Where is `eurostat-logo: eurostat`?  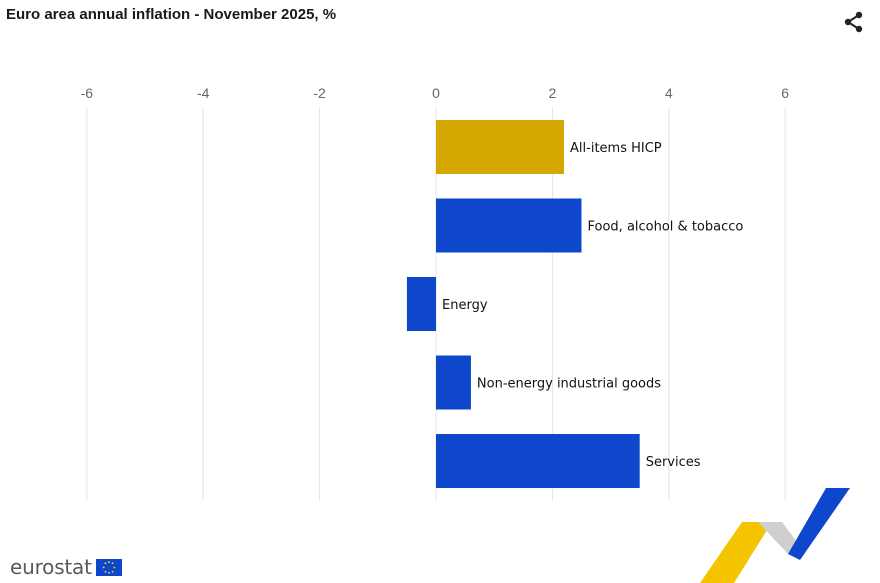 eurostat-logo: eurostat is located at coordinates (66, 567).